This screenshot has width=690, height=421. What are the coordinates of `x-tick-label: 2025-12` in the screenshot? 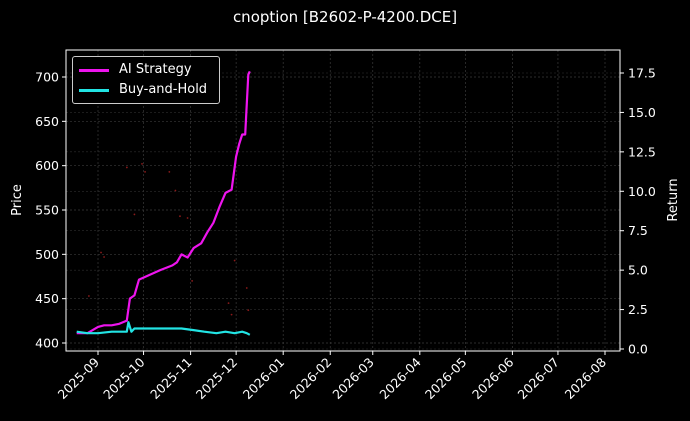 It's located at (217, 379).